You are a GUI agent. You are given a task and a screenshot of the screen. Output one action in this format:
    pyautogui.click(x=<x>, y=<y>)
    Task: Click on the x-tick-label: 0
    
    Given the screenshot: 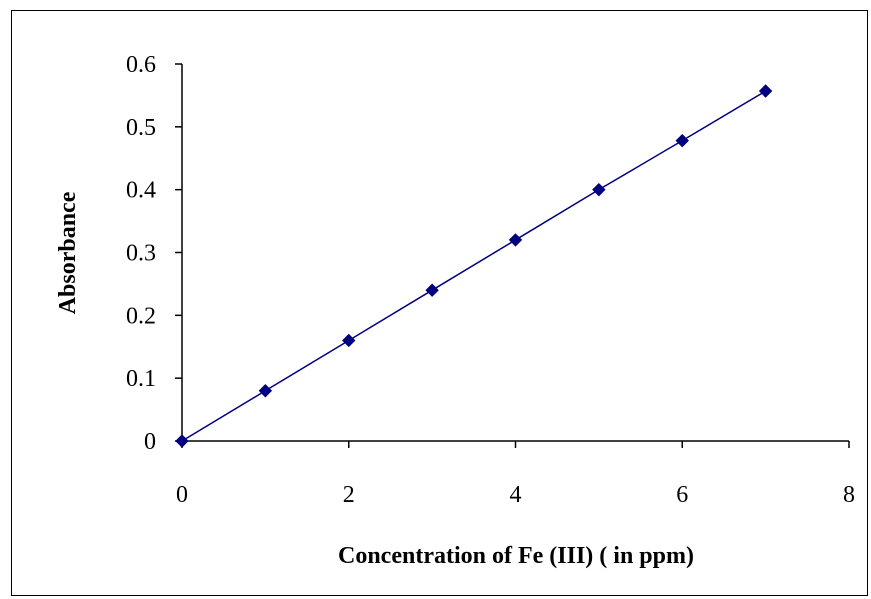 What is the action you would take?
    pyautogui.click(x=182, y=495)
    